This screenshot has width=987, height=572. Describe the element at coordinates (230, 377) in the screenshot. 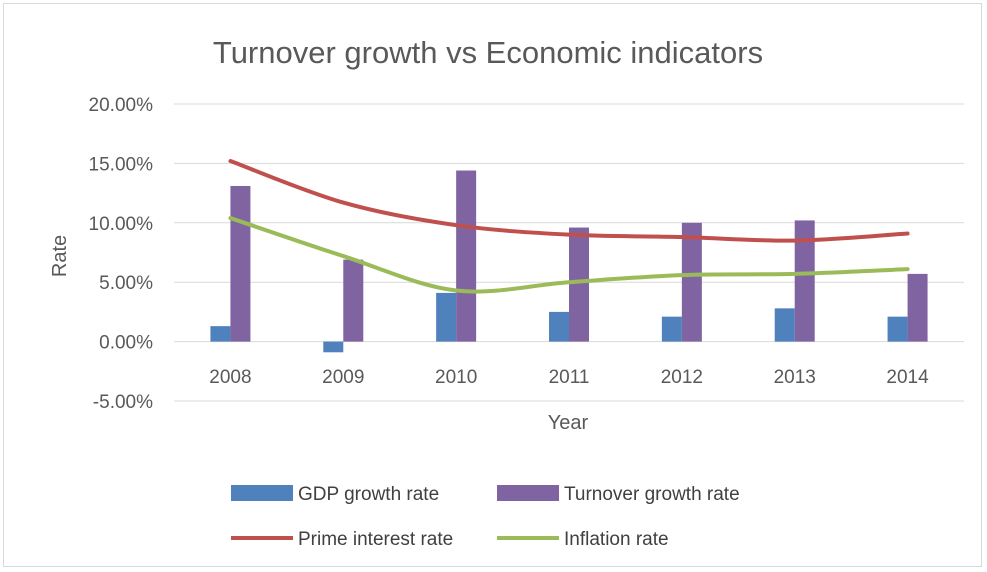

I see `x-tick-label: 2008` at that location.